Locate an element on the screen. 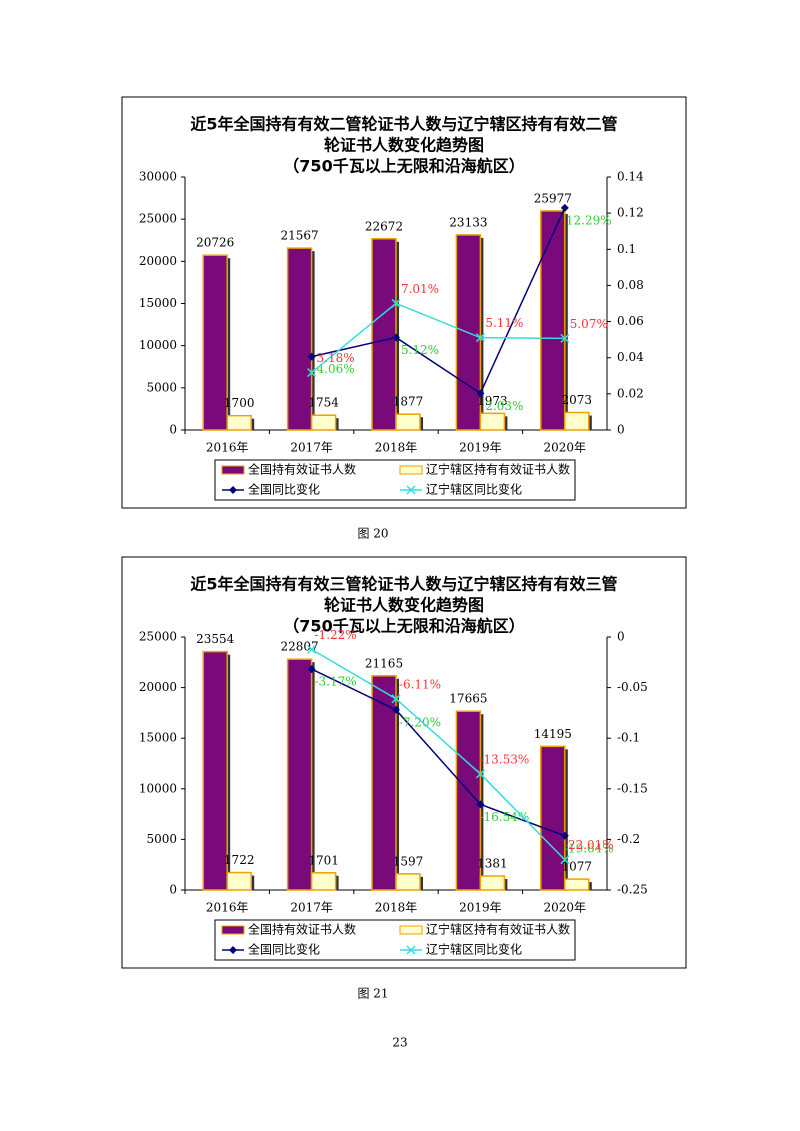 This screenshot has width=800, height=1131. line-value-label: 5.11% is located at coordinates (504, 323).